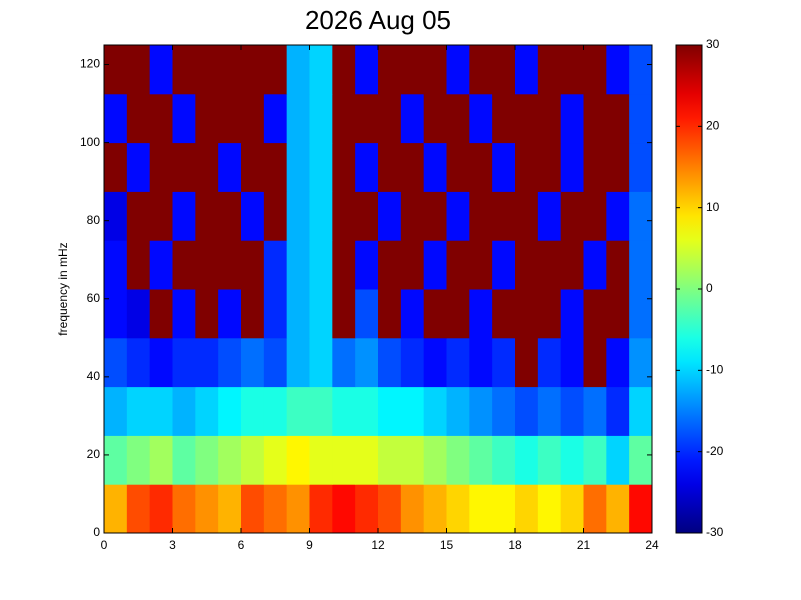 This screenshot has width=801, height=600. I want to click on y-tick-label: 40, so click(94, 376).